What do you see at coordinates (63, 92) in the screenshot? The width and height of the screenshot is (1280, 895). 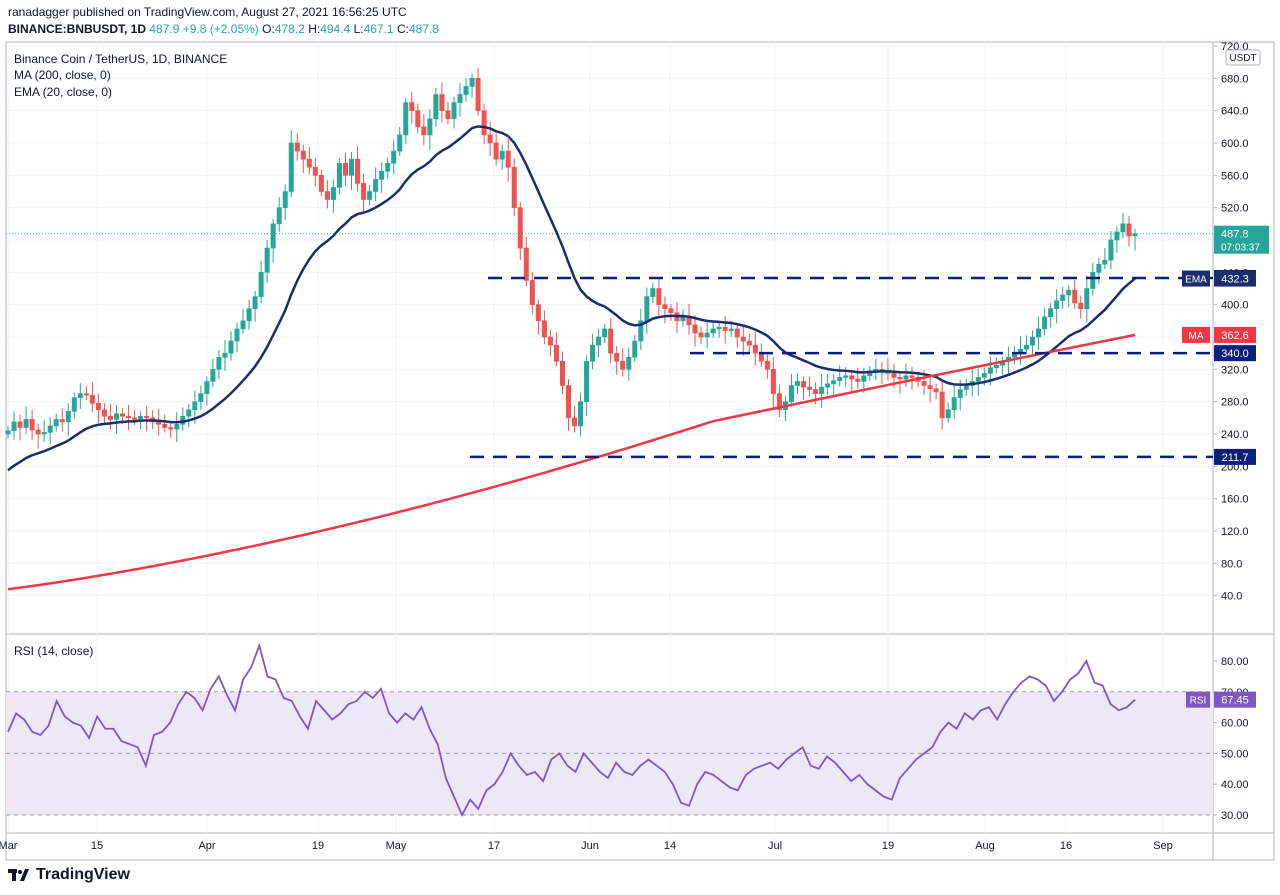 I see `ema-legend: EMA (20, close, 0)` at bounding box center [63, 92].